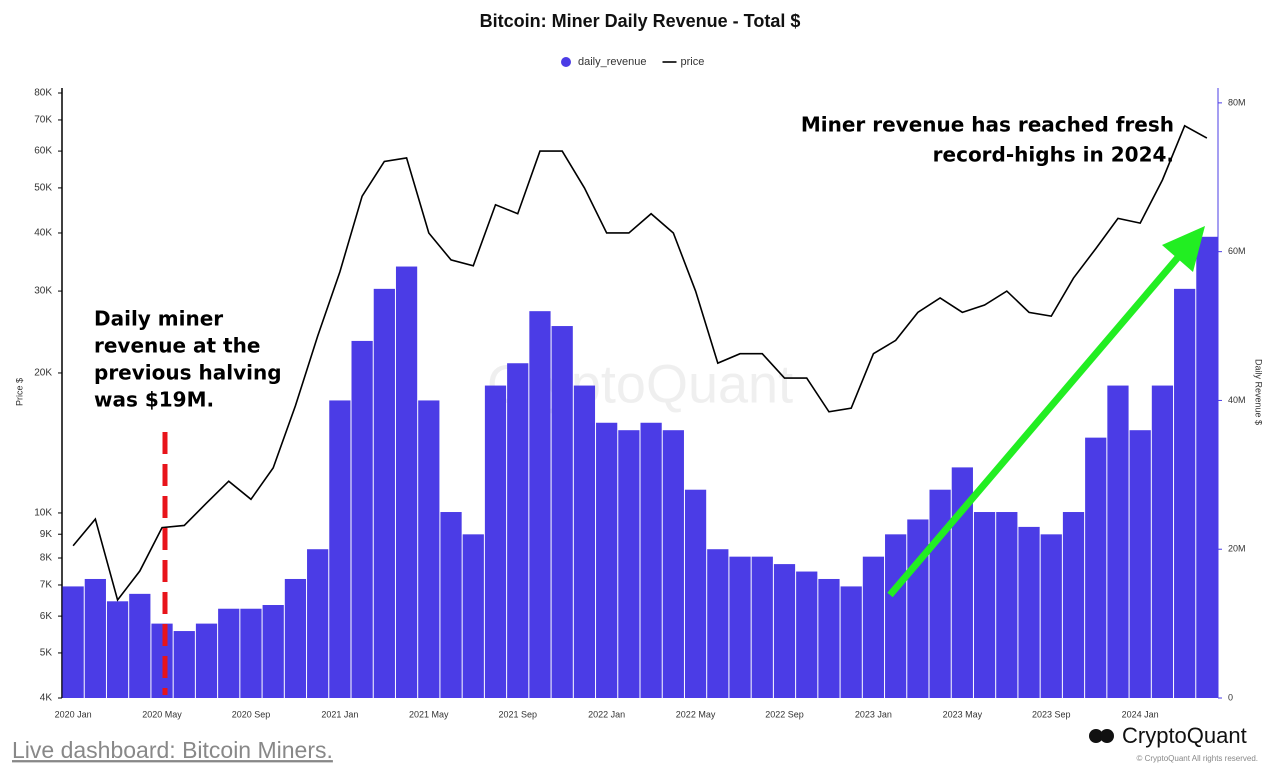  I want to click on y-tick-label: 8K, so click(46, 558).